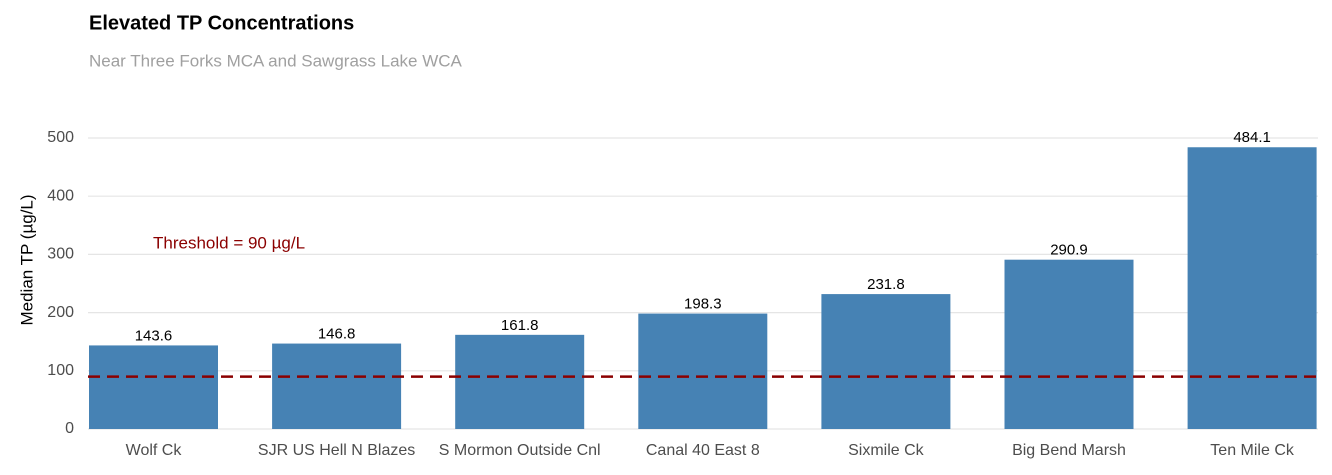 The height and width of the screenshot is (475, 1332). Describe the element at coordinates (221, 23) in the screenshot. I see `chart-title: Elevated TP Concentrations` at that location.